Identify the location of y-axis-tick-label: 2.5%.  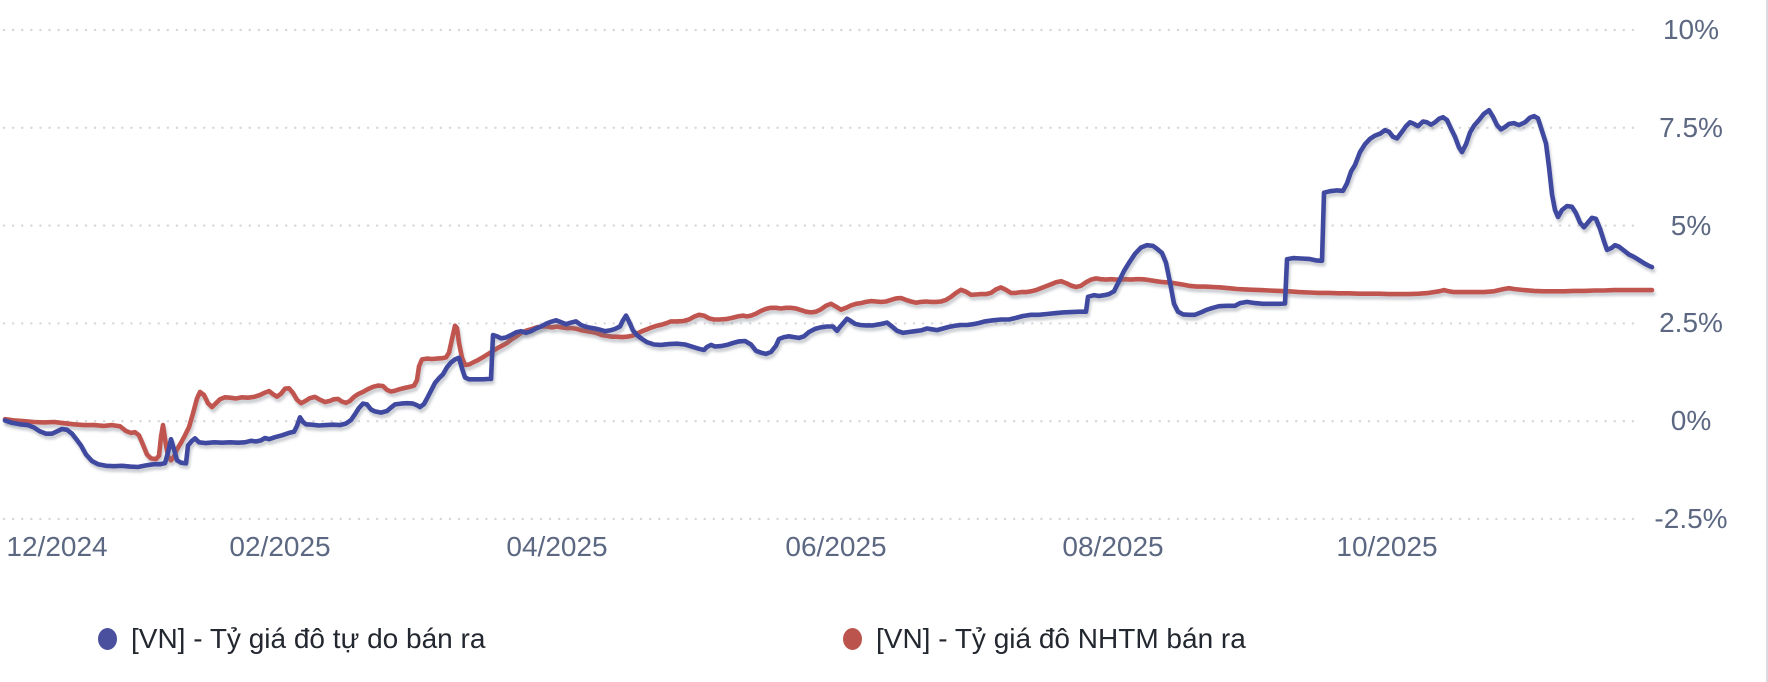
(1691, 323).